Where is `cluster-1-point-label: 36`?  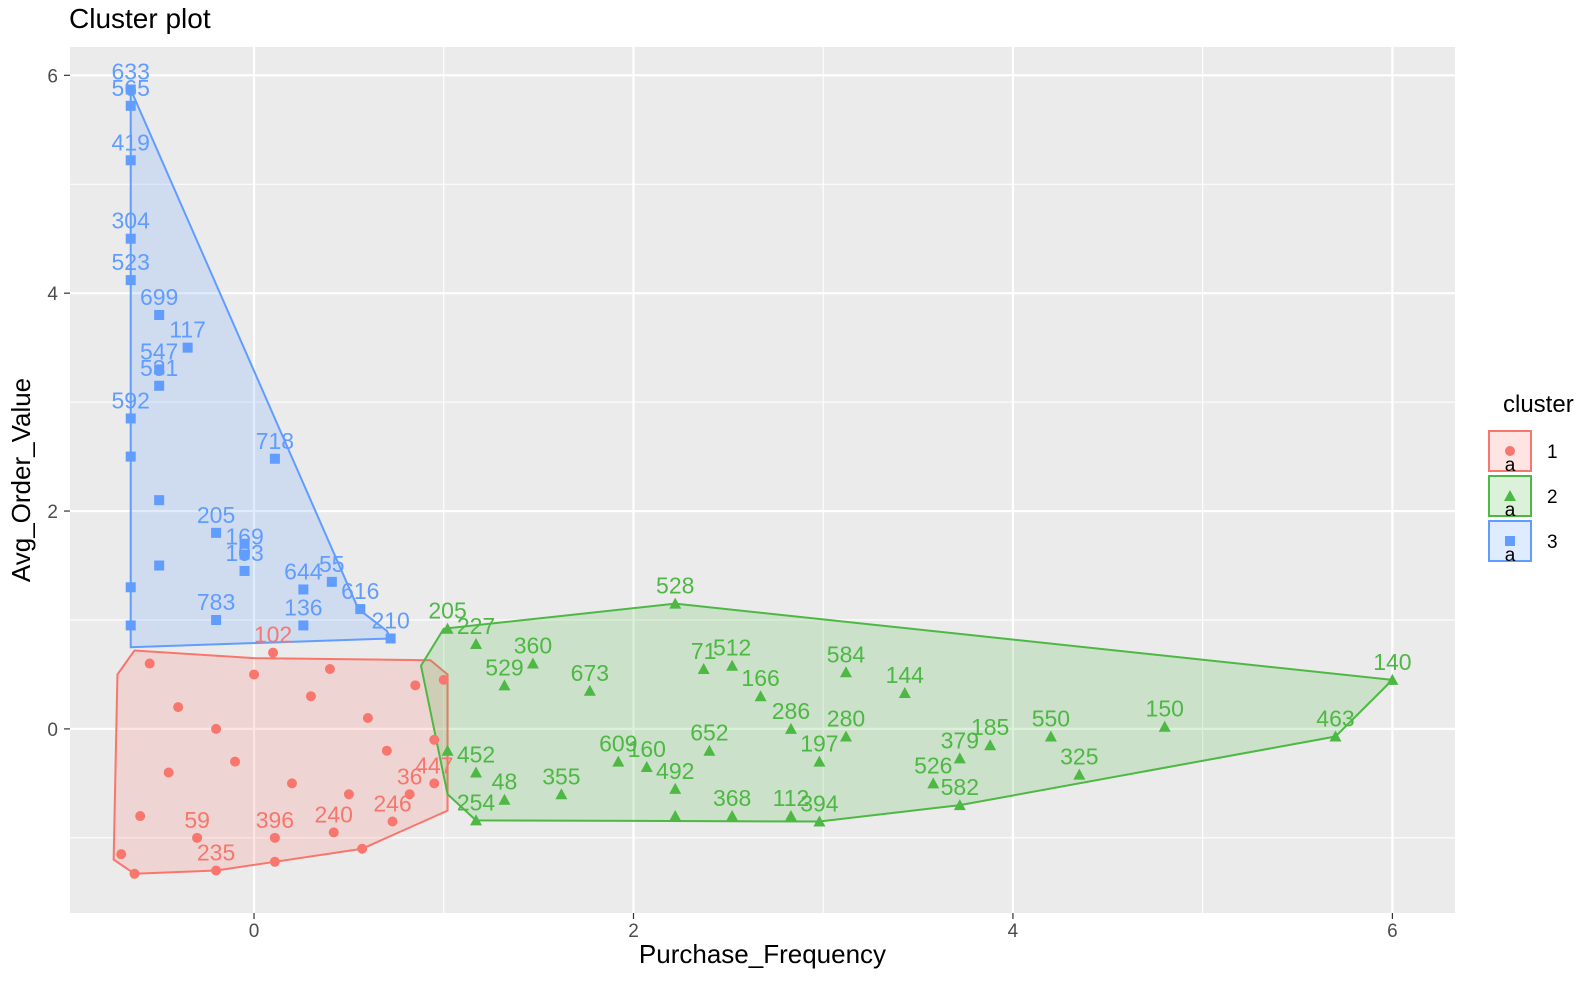 cluster-1-point-label: 36 is located at coordinates (410, 776).